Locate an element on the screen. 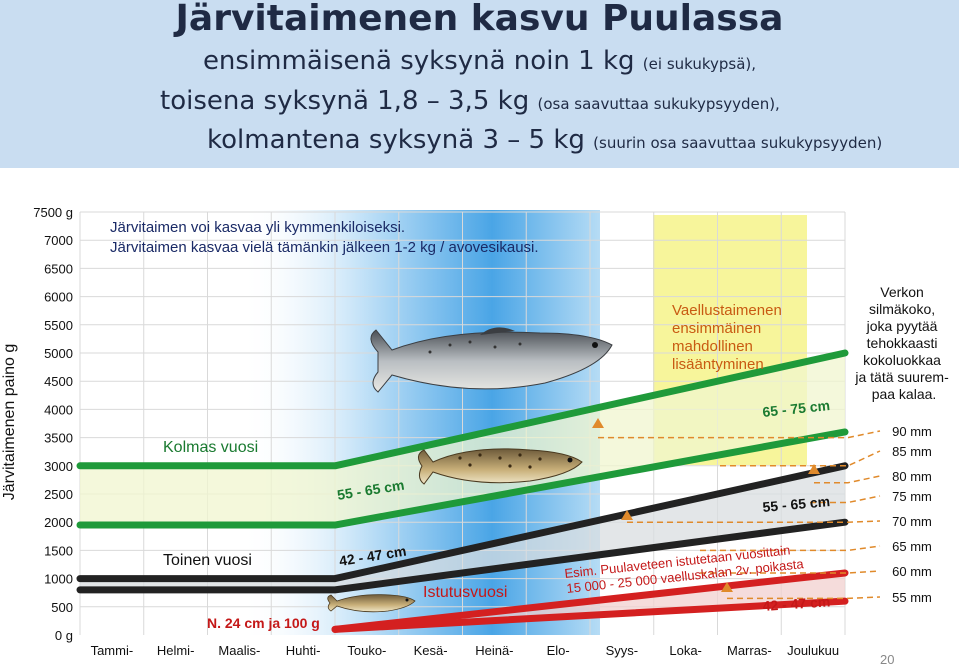 The height and width of the screenshot is (668, 959). y-tick-label: 2500 is located at coordinates (58, 494).